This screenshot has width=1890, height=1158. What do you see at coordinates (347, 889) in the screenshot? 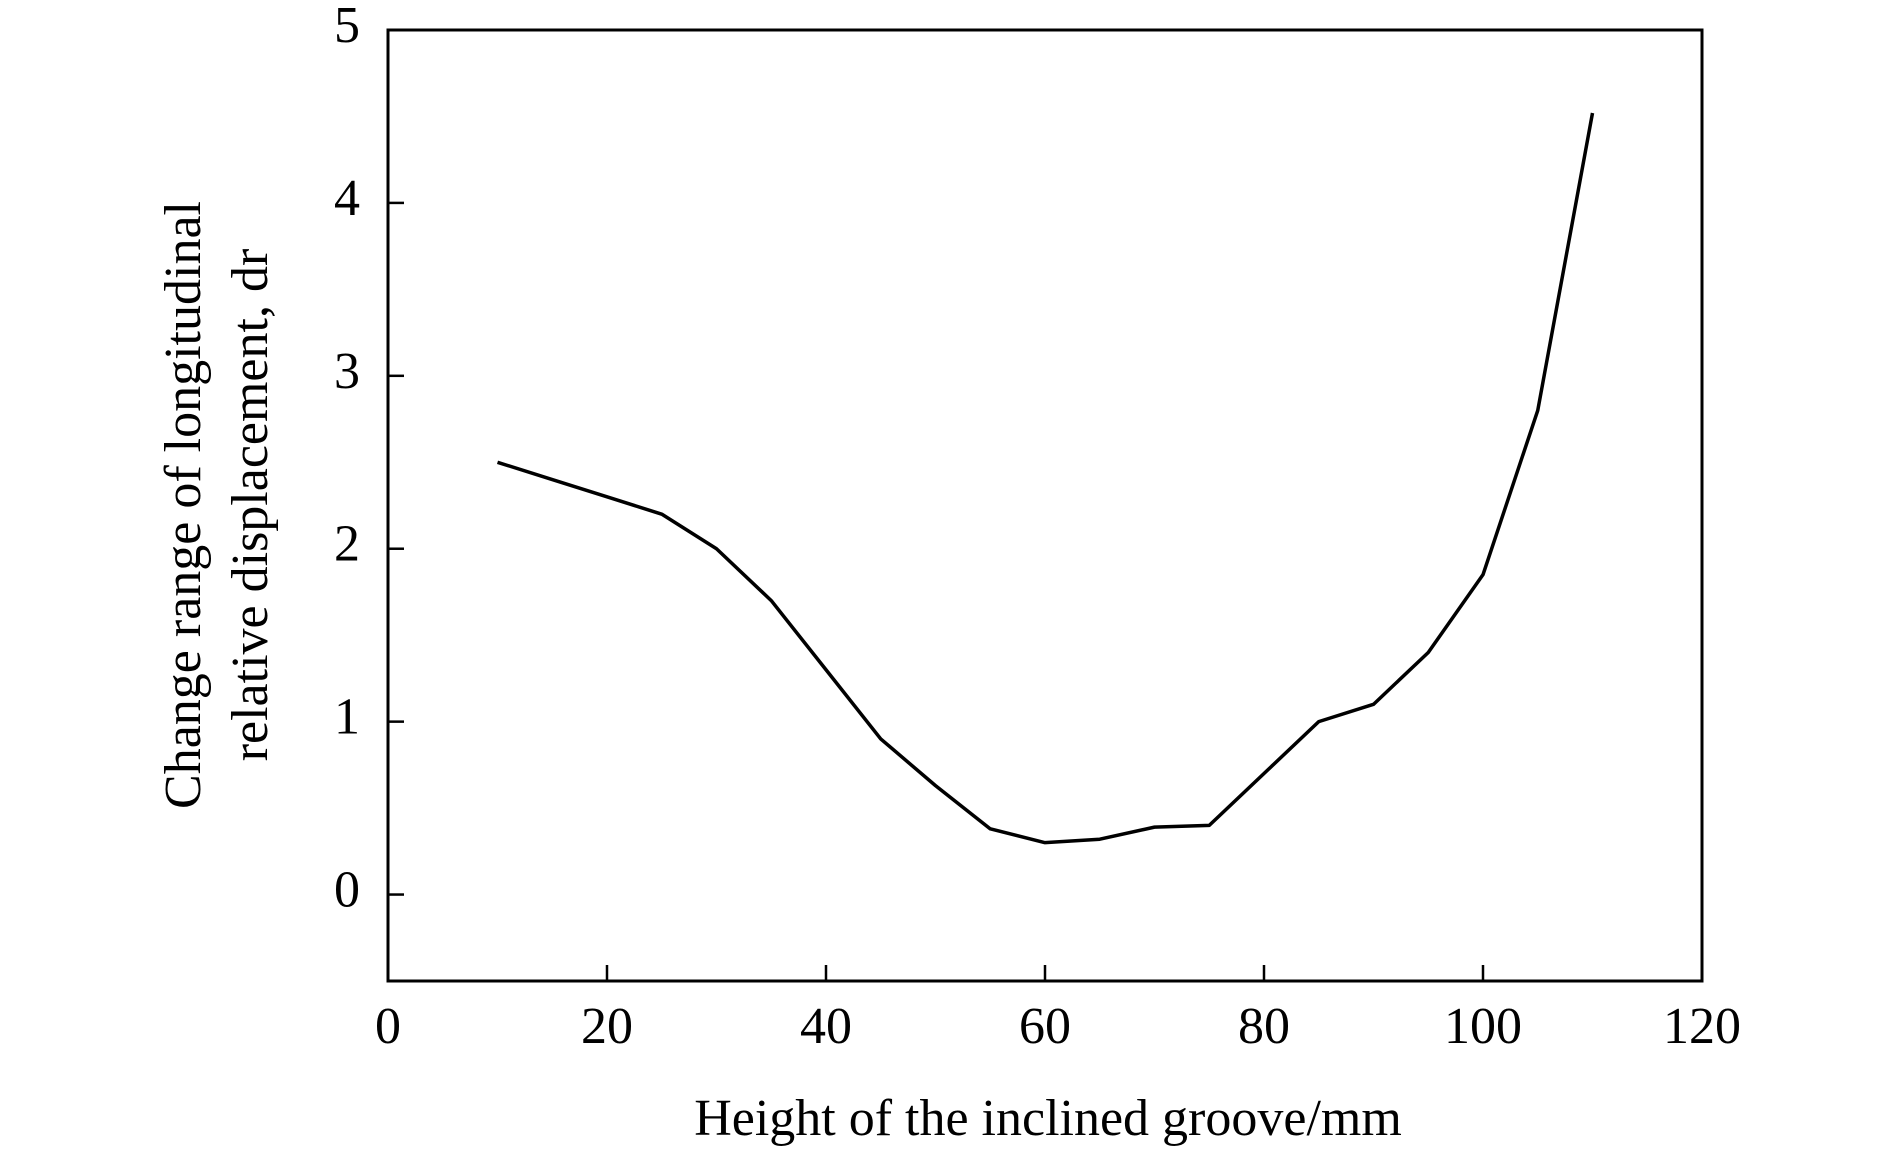
I see `y-tick-label: 0` at bounding box center [347, 889].